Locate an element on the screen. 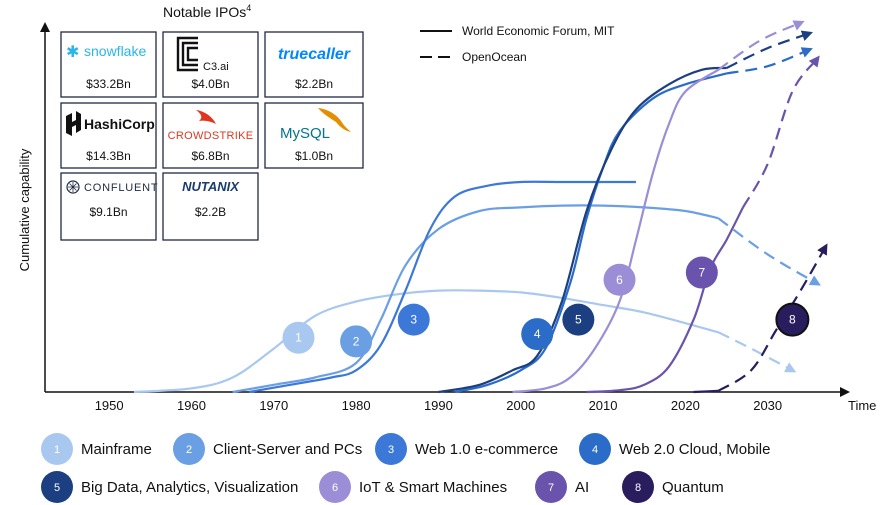  ipo-logo-text: C3.ai is located at coordinates (216, 67).